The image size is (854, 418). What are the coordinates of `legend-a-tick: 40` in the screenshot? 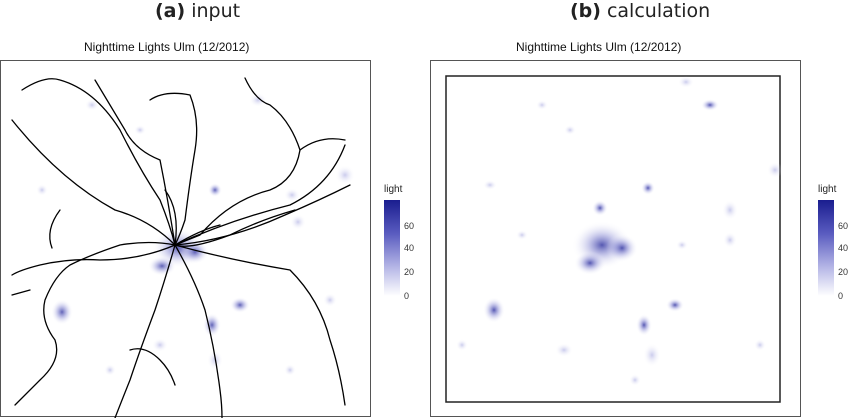 It's located at (409, 248).